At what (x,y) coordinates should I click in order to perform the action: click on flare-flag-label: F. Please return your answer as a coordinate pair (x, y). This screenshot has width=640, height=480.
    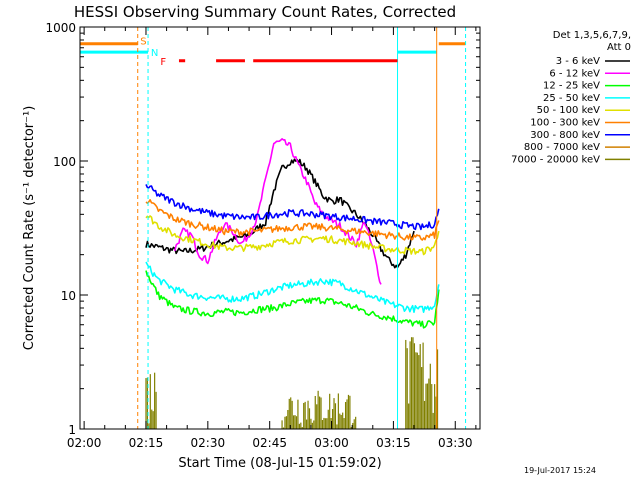
    Looking at the image, I should click on (163, 62).